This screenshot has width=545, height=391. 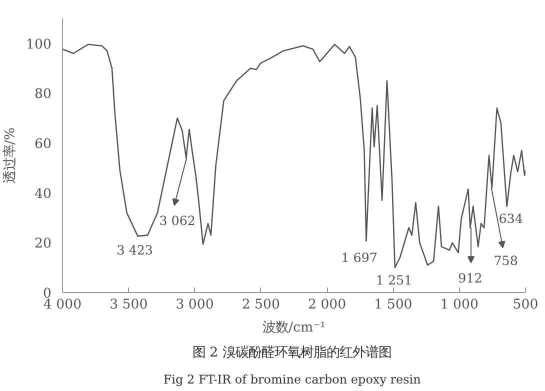 I want to click on annotation: 1 251, so click(x=394, y=280).